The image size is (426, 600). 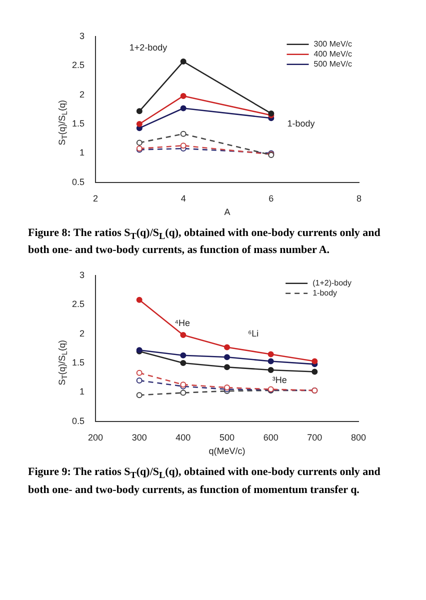 I want to click on annotation: 1+2-body, so click(x=148, y=47).